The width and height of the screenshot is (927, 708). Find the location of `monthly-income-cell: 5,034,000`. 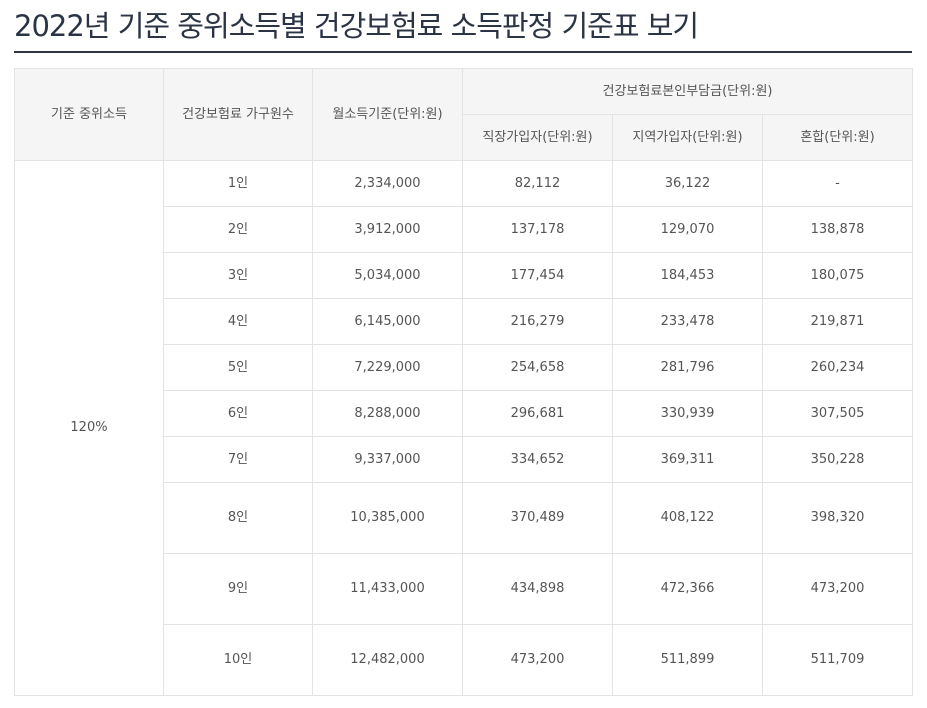

monthly-income-cell: 5,034,000 is located at coordinates (387, 275).